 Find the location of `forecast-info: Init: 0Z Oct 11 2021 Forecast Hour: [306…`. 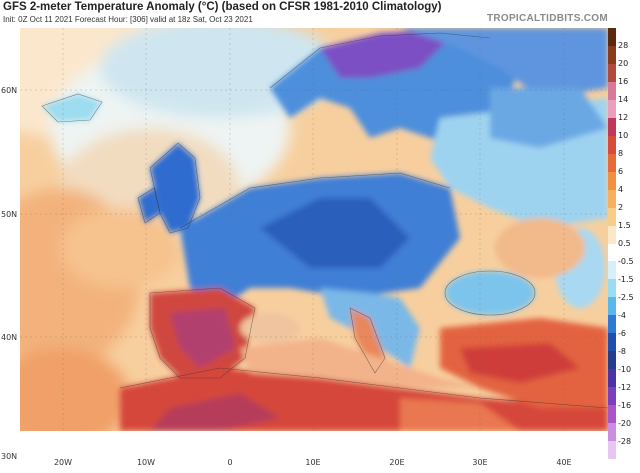

forecast-info: Init: 0Z Oct 11 2021 Forecast Hour: [306… is located at coordinates (128, 19).